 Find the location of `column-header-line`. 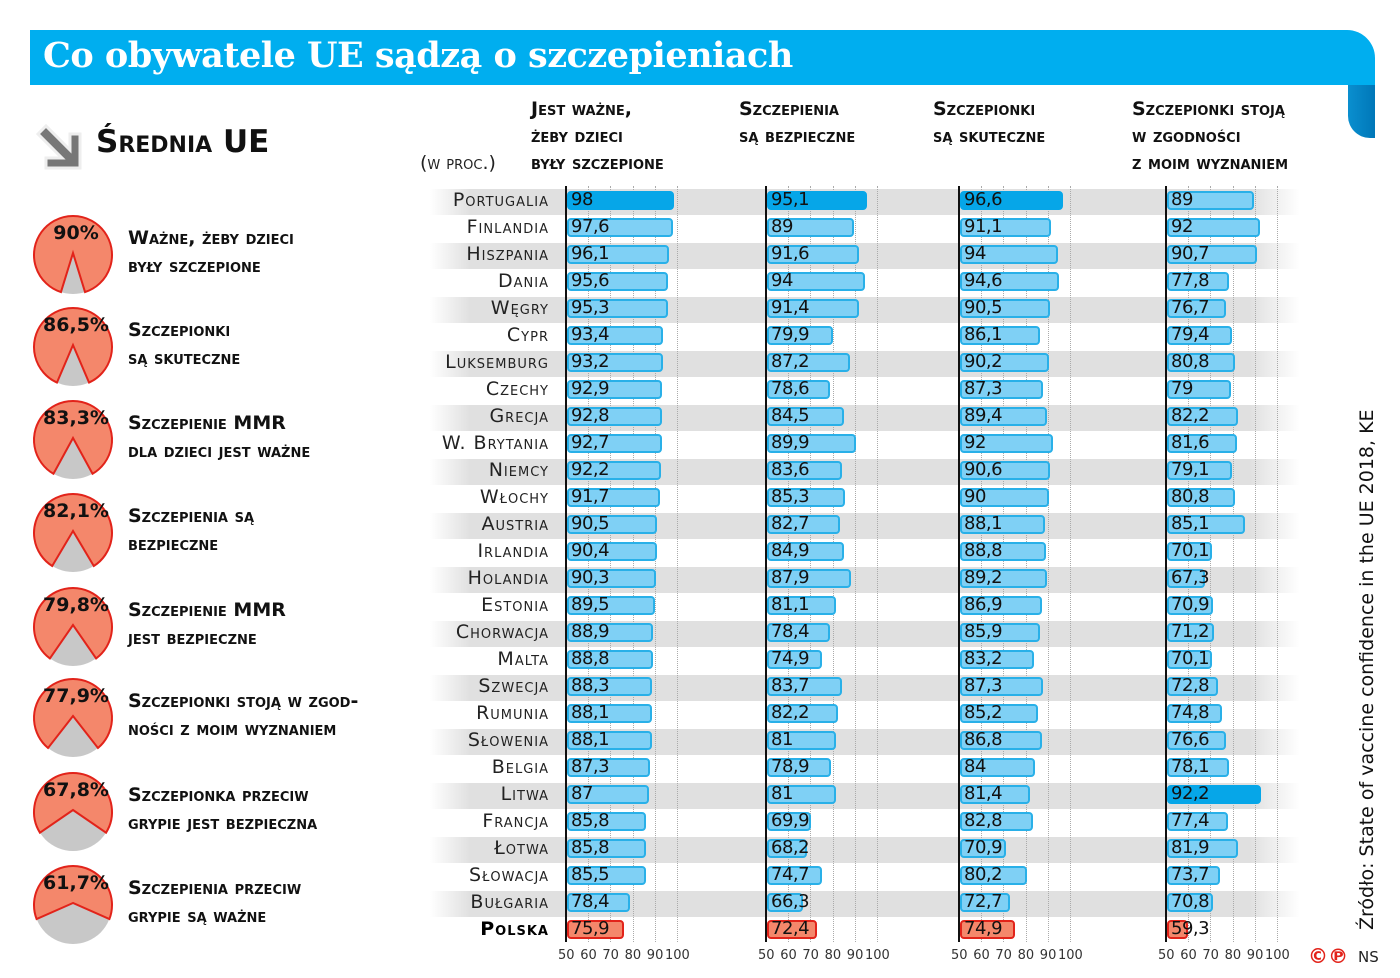

column-header-line is located at coordinates (797, 163).